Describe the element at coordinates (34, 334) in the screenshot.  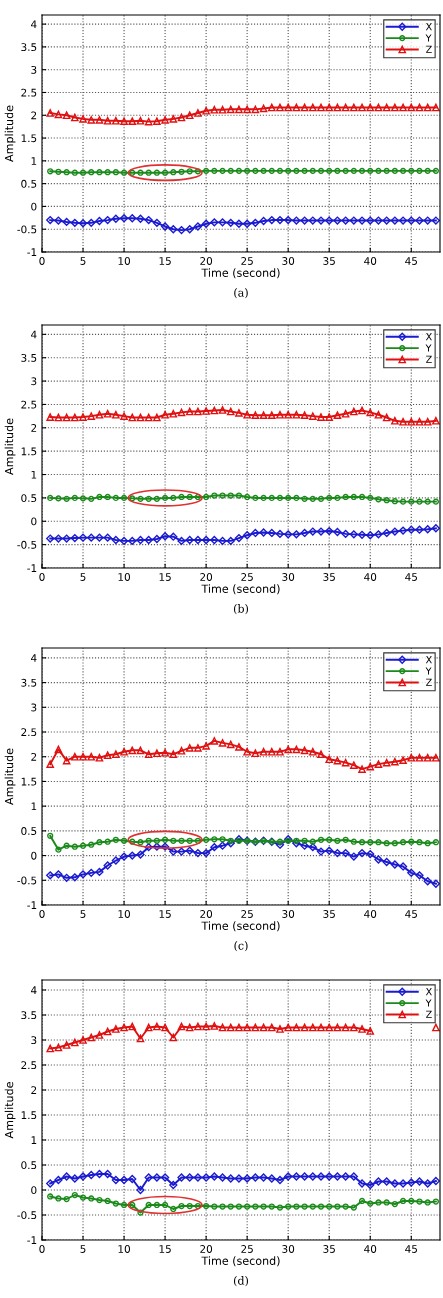
I see `y-tick-label: 4` at that location.